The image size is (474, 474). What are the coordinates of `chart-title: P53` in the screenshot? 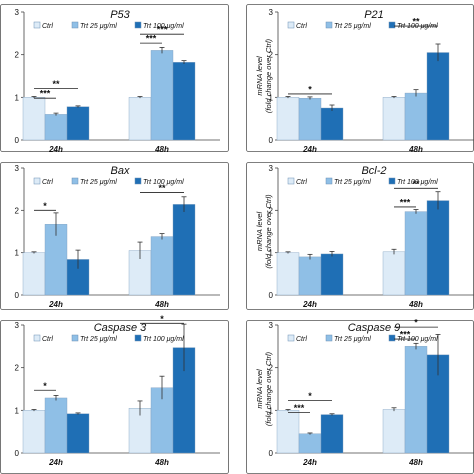 It's located at (120, 15).